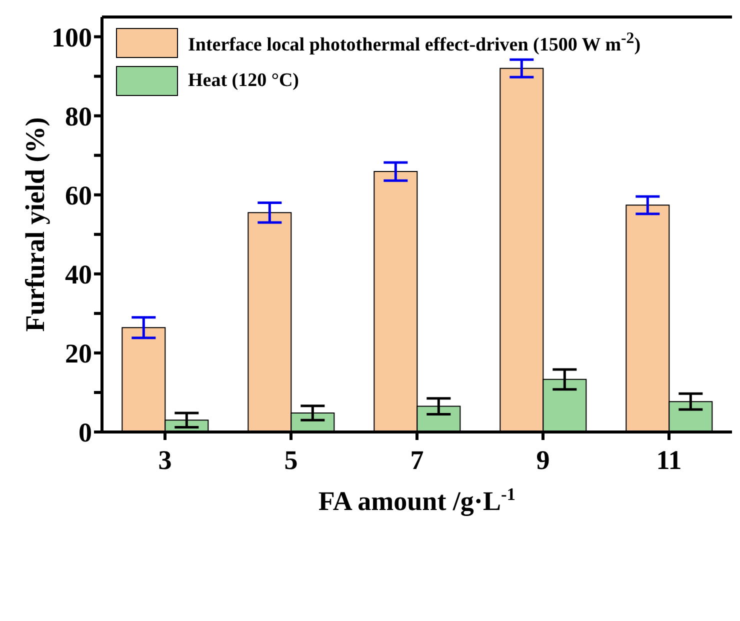 This screenshot has height=621, width=740. What do you see at coordinates (291, 460) in the screenshot?
I see `x-tick-label: 5` at bounding box center [291, 460].